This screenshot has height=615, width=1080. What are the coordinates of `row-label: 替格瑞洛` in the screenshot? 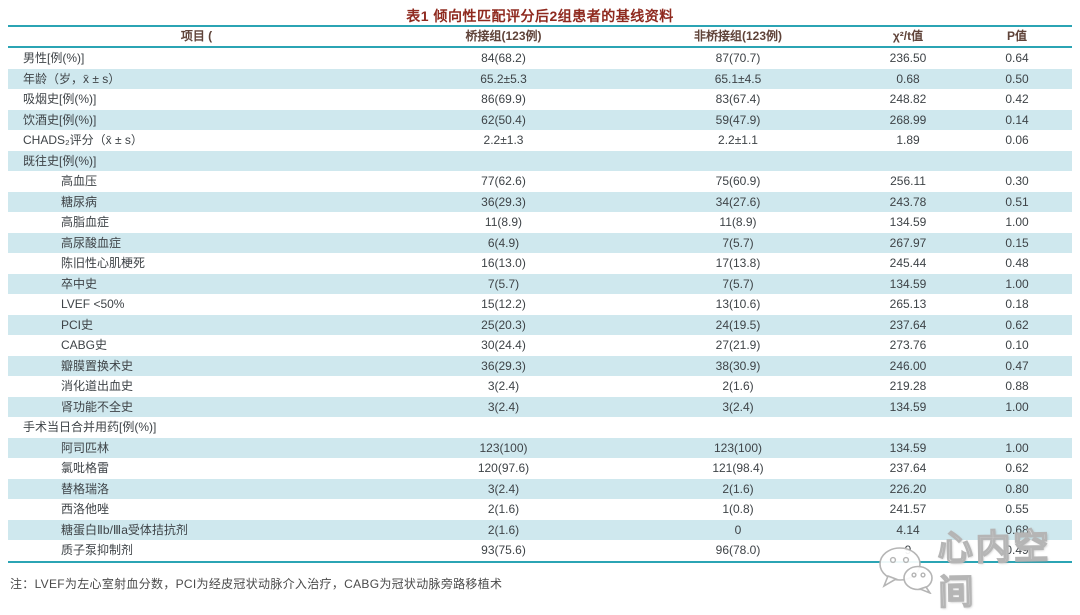 It's located at (85, 488).